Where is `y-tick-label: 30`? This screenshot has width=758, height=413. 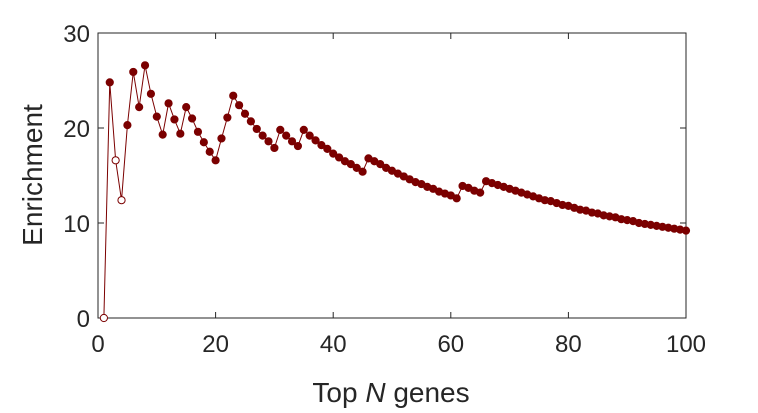
y-tick-label: 30 is located at coordinates (76, 34).